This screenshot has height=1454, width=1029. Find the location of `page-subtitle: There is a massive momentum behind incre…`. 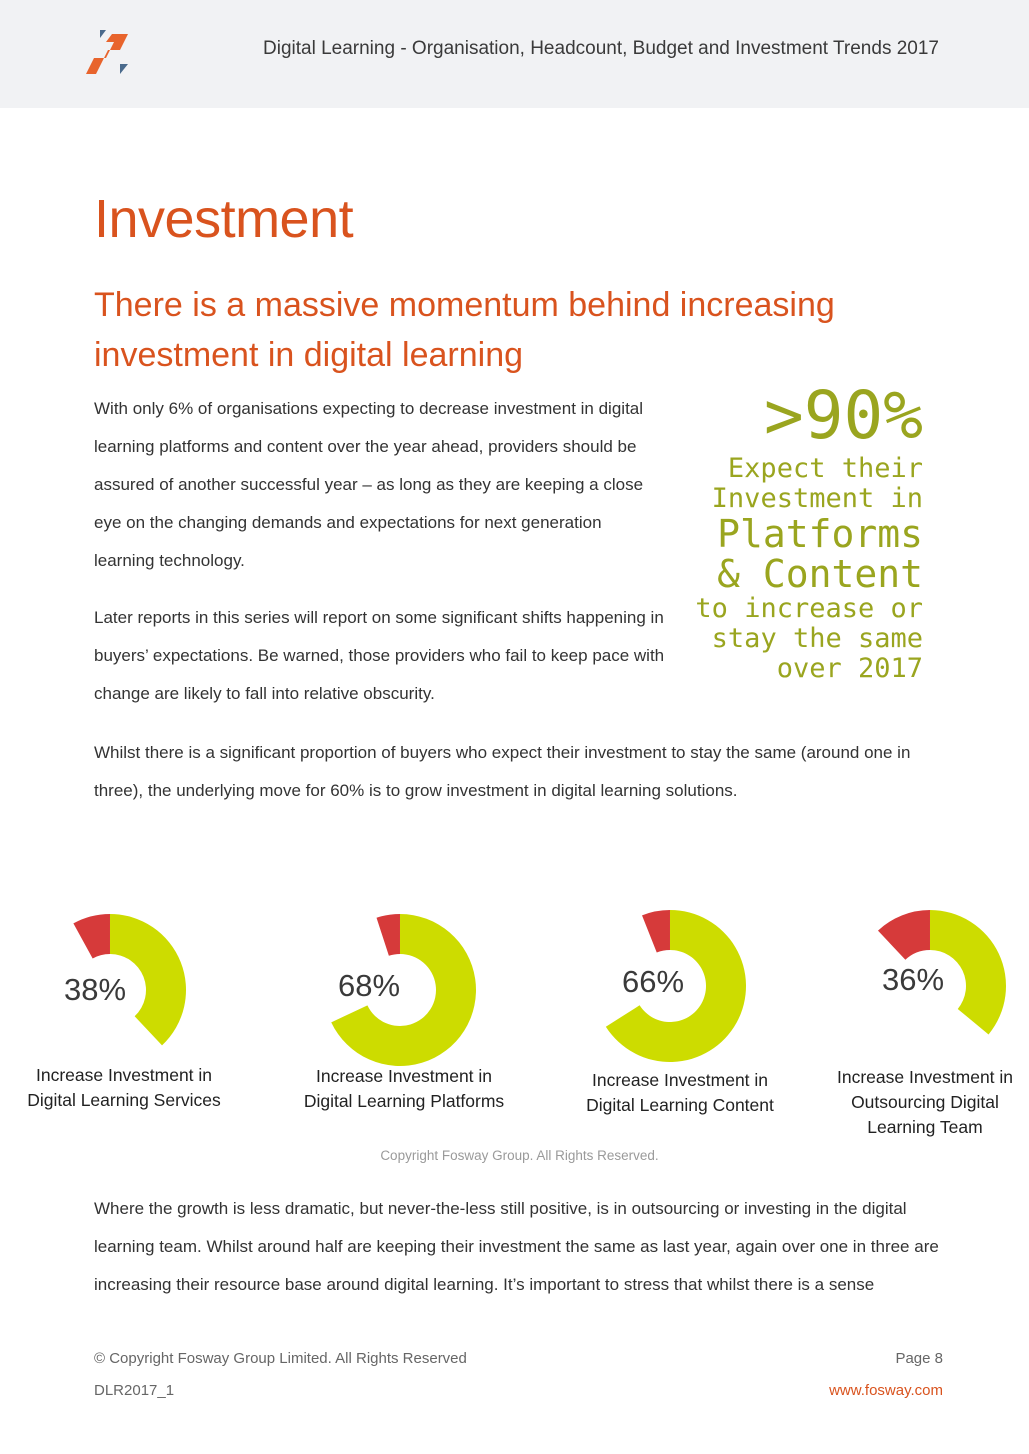

page-subtitle: There is a massive momentum behind incre… is located at coordinates (464, 330).